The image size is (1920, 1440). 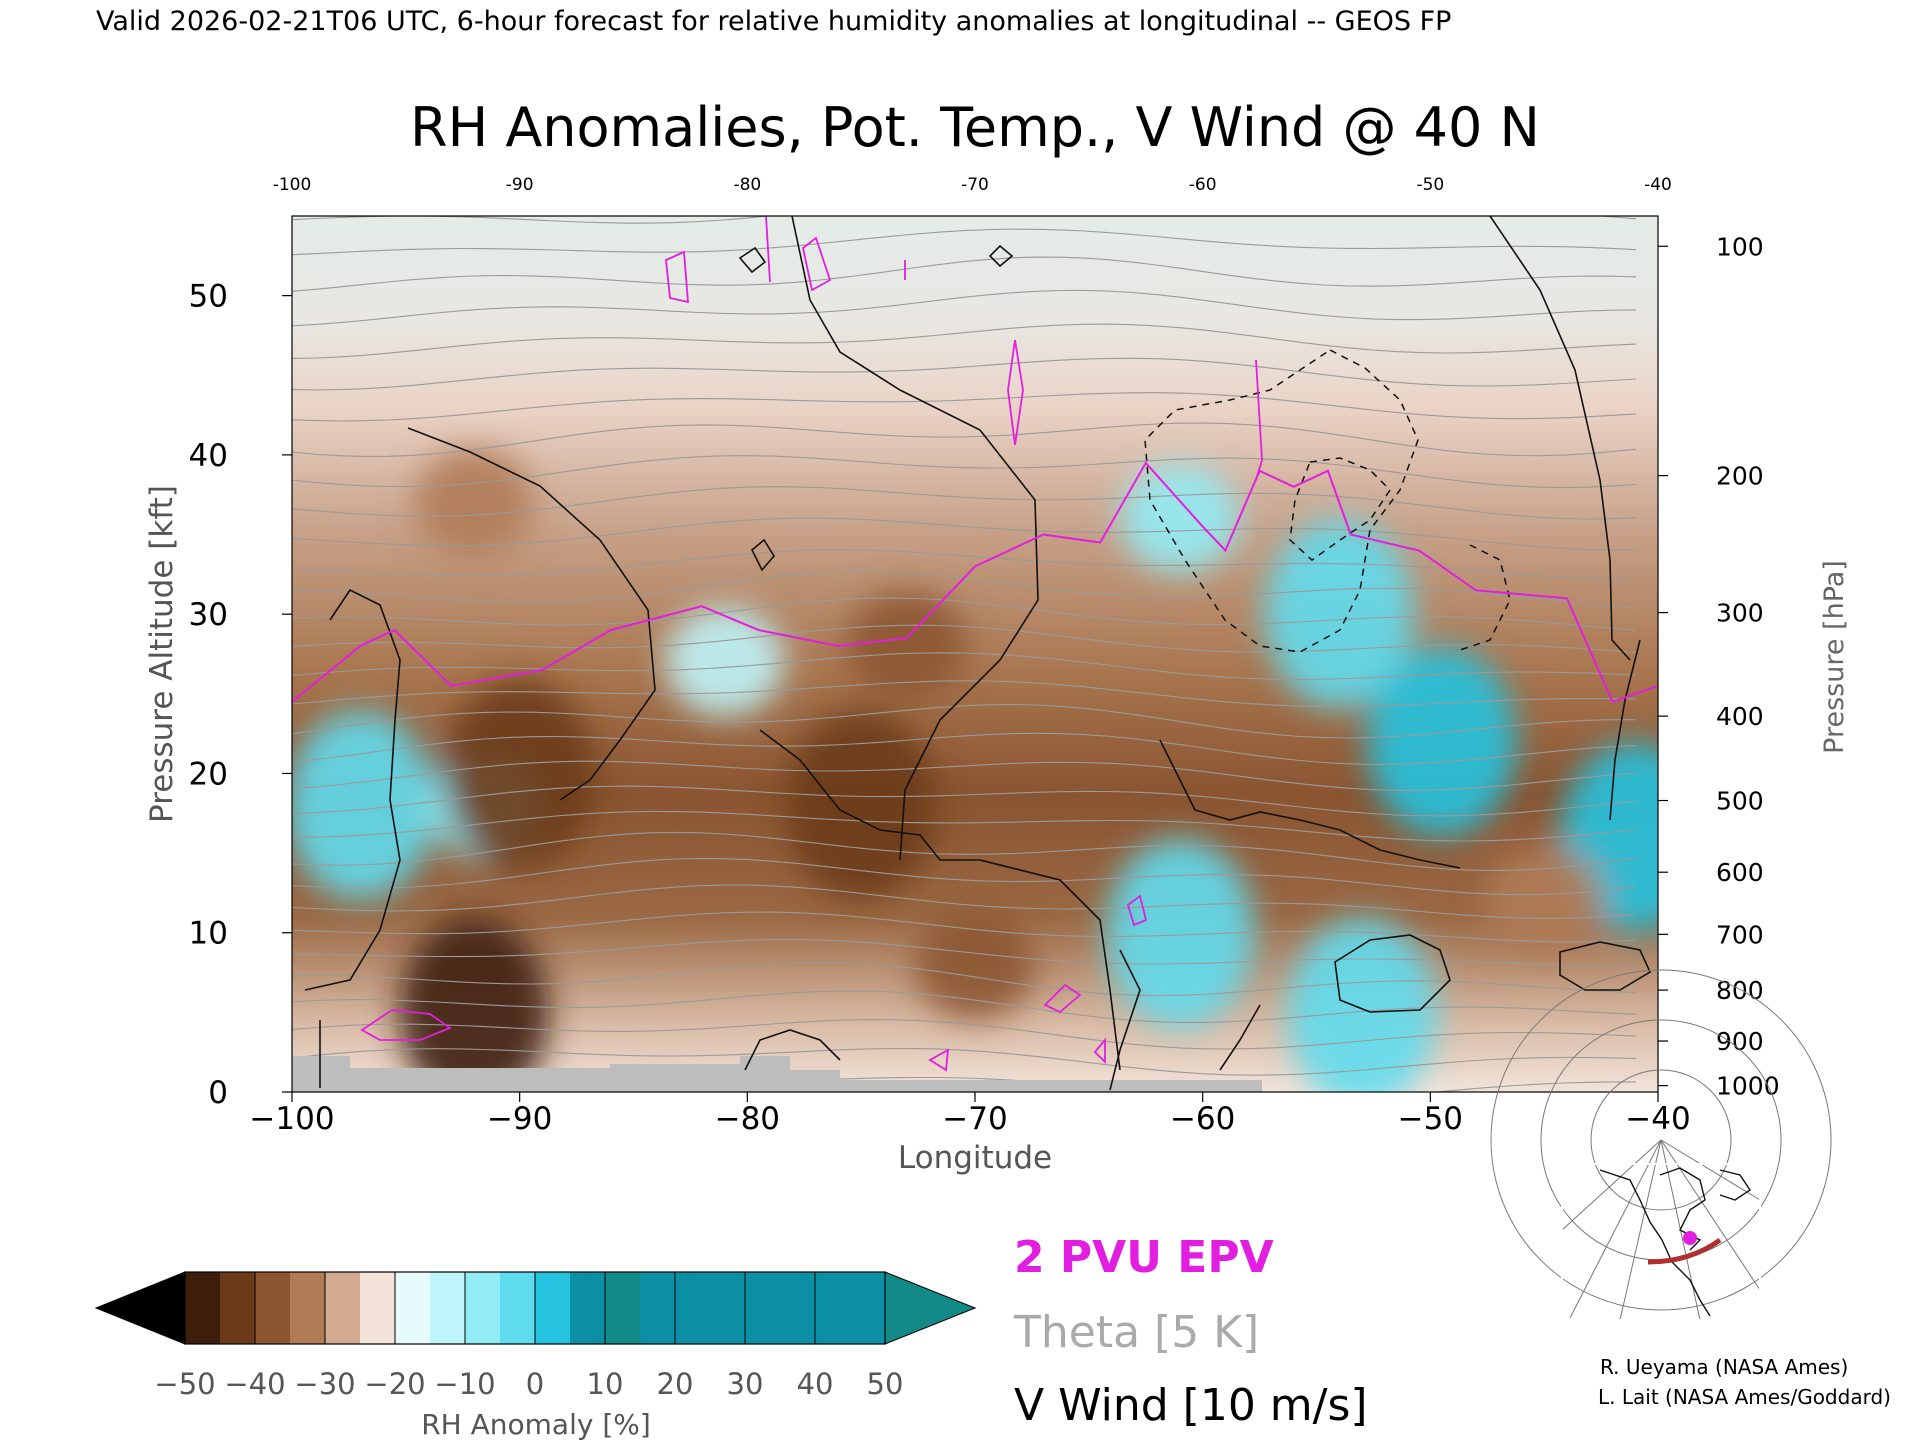 I want to click on colorbar-high-arrow, so click(x=930, y=1308).